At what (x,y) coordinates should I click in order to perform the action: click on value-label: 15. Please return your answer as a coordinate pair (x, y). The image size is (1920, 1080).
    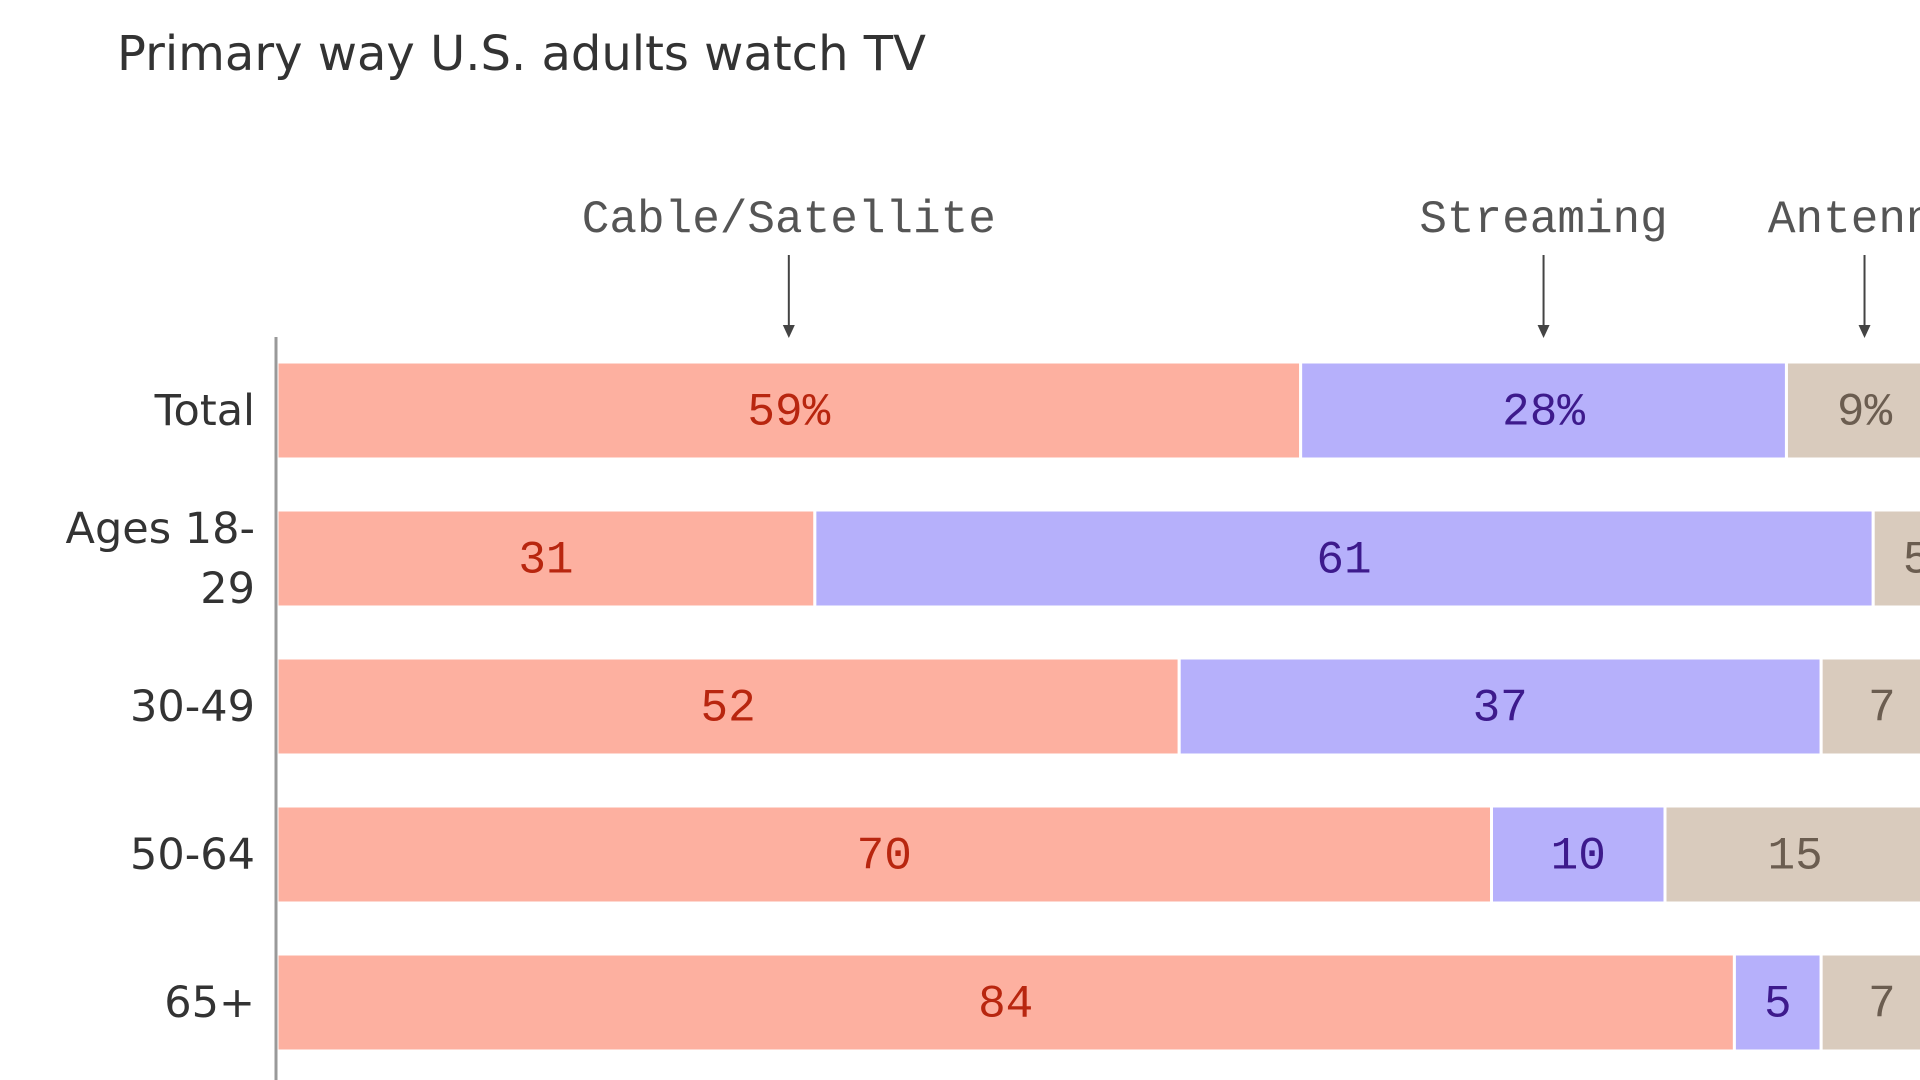
    Looking at the image, I should click on (1795, 857).